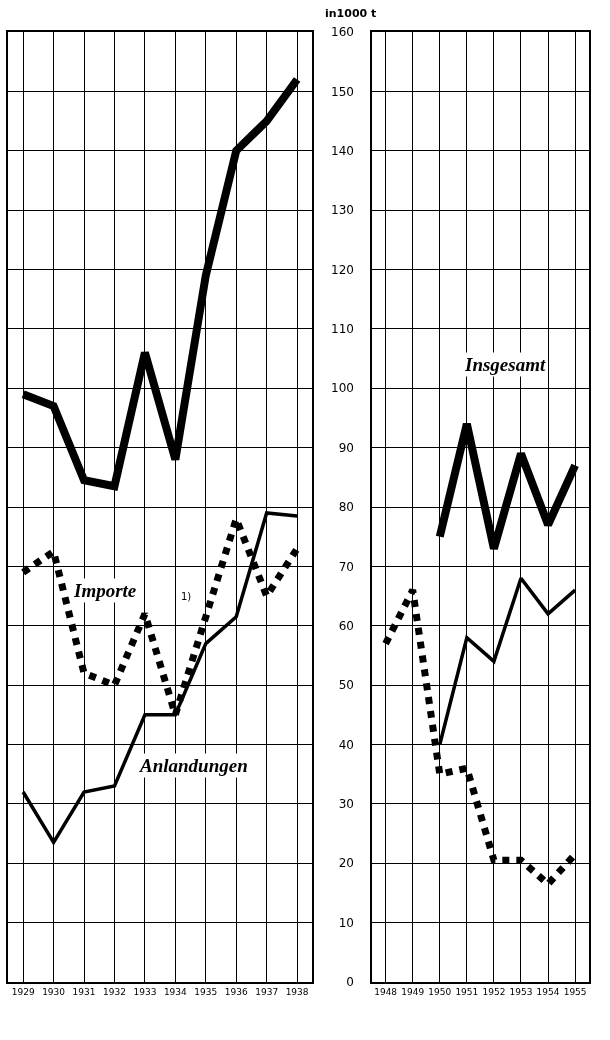  Describe the element at coordinates (346, 804) in the screenshot. I see `y-tick-label: 30` at that location.